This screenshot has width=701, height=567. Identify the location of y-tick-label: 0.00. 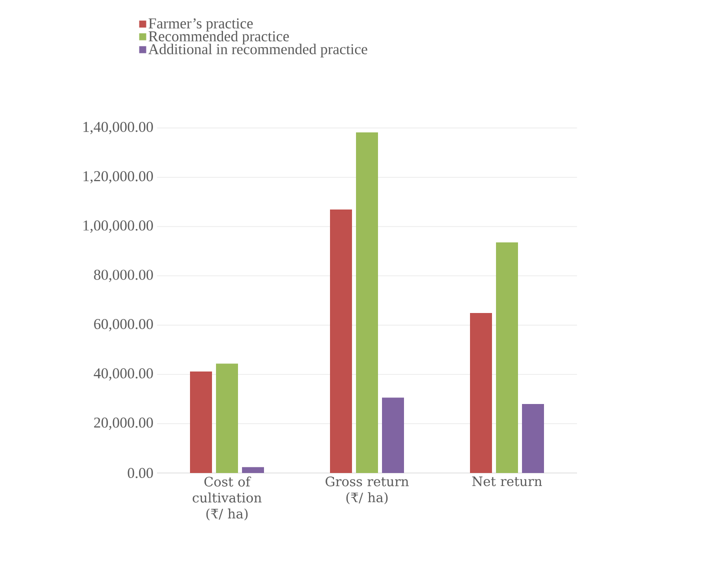
(140, 473).